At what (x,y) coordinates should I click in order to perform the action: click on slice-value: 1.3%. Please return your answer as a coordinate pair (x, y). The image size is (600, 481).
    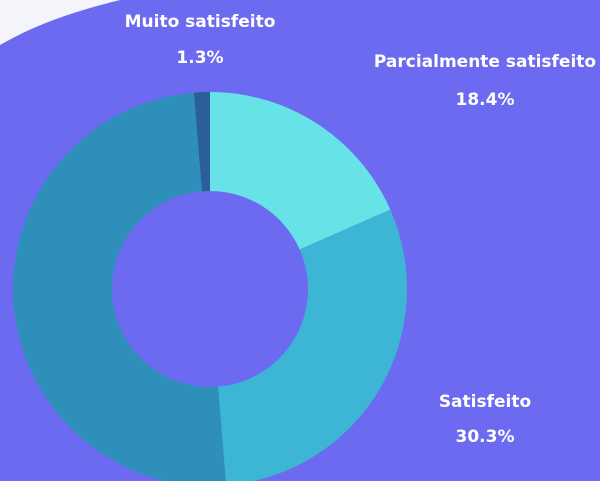
    Looking at the image, I should click on (199, 58).